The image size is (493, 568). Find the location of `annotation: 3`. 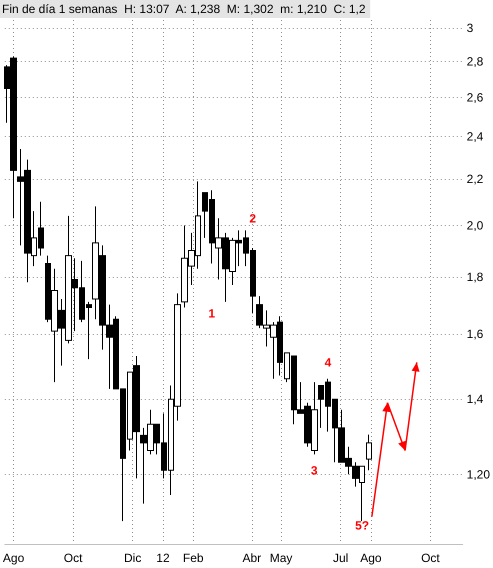

annotation: 3 is located at coordinates (314, 470).